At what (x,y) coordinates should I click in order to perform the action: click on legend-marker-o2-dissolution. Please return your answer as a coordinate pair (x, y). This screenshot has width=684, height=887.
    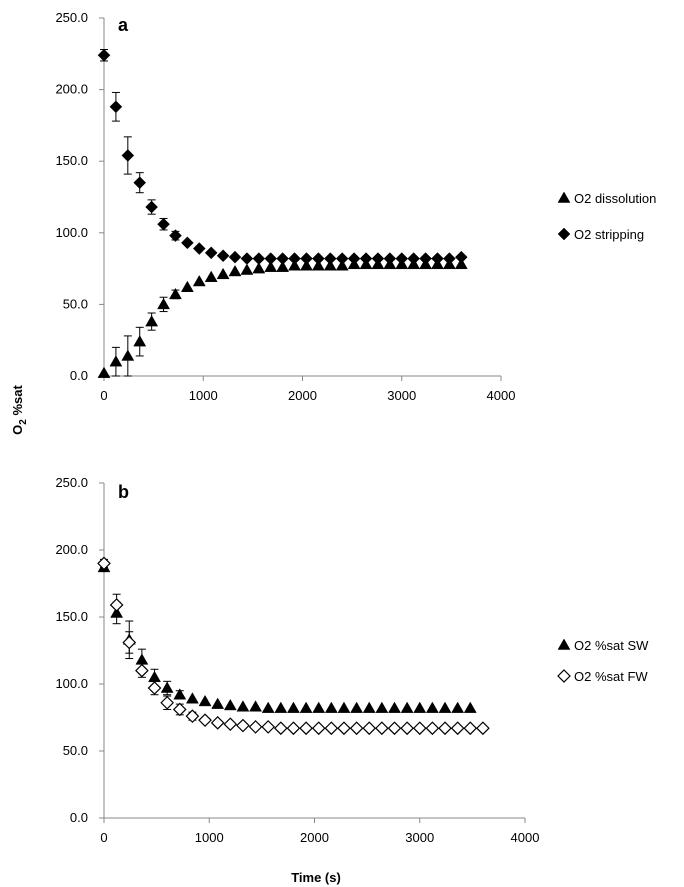
    Looking at the image, I should click on (564, 197).